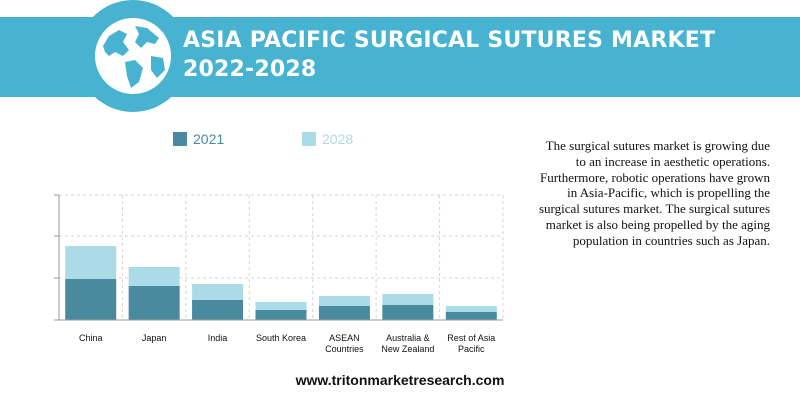 The width and height of the screenshot is (800, 400). I want to click on title-line-1: ASIA PACIFIC SURGICAL SUTURES MARKET, so click(449, 40).